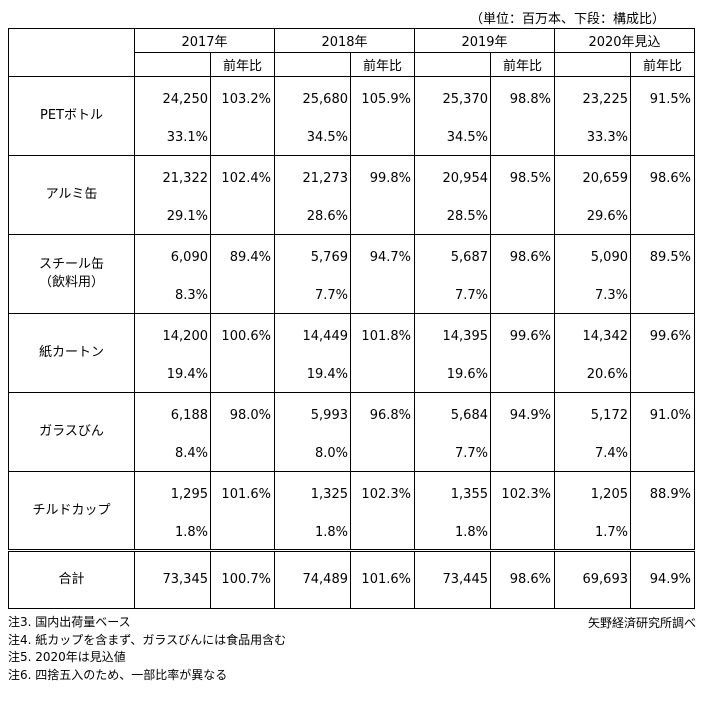  I want to click on shipment-value: 1,205, so click(609, 494).